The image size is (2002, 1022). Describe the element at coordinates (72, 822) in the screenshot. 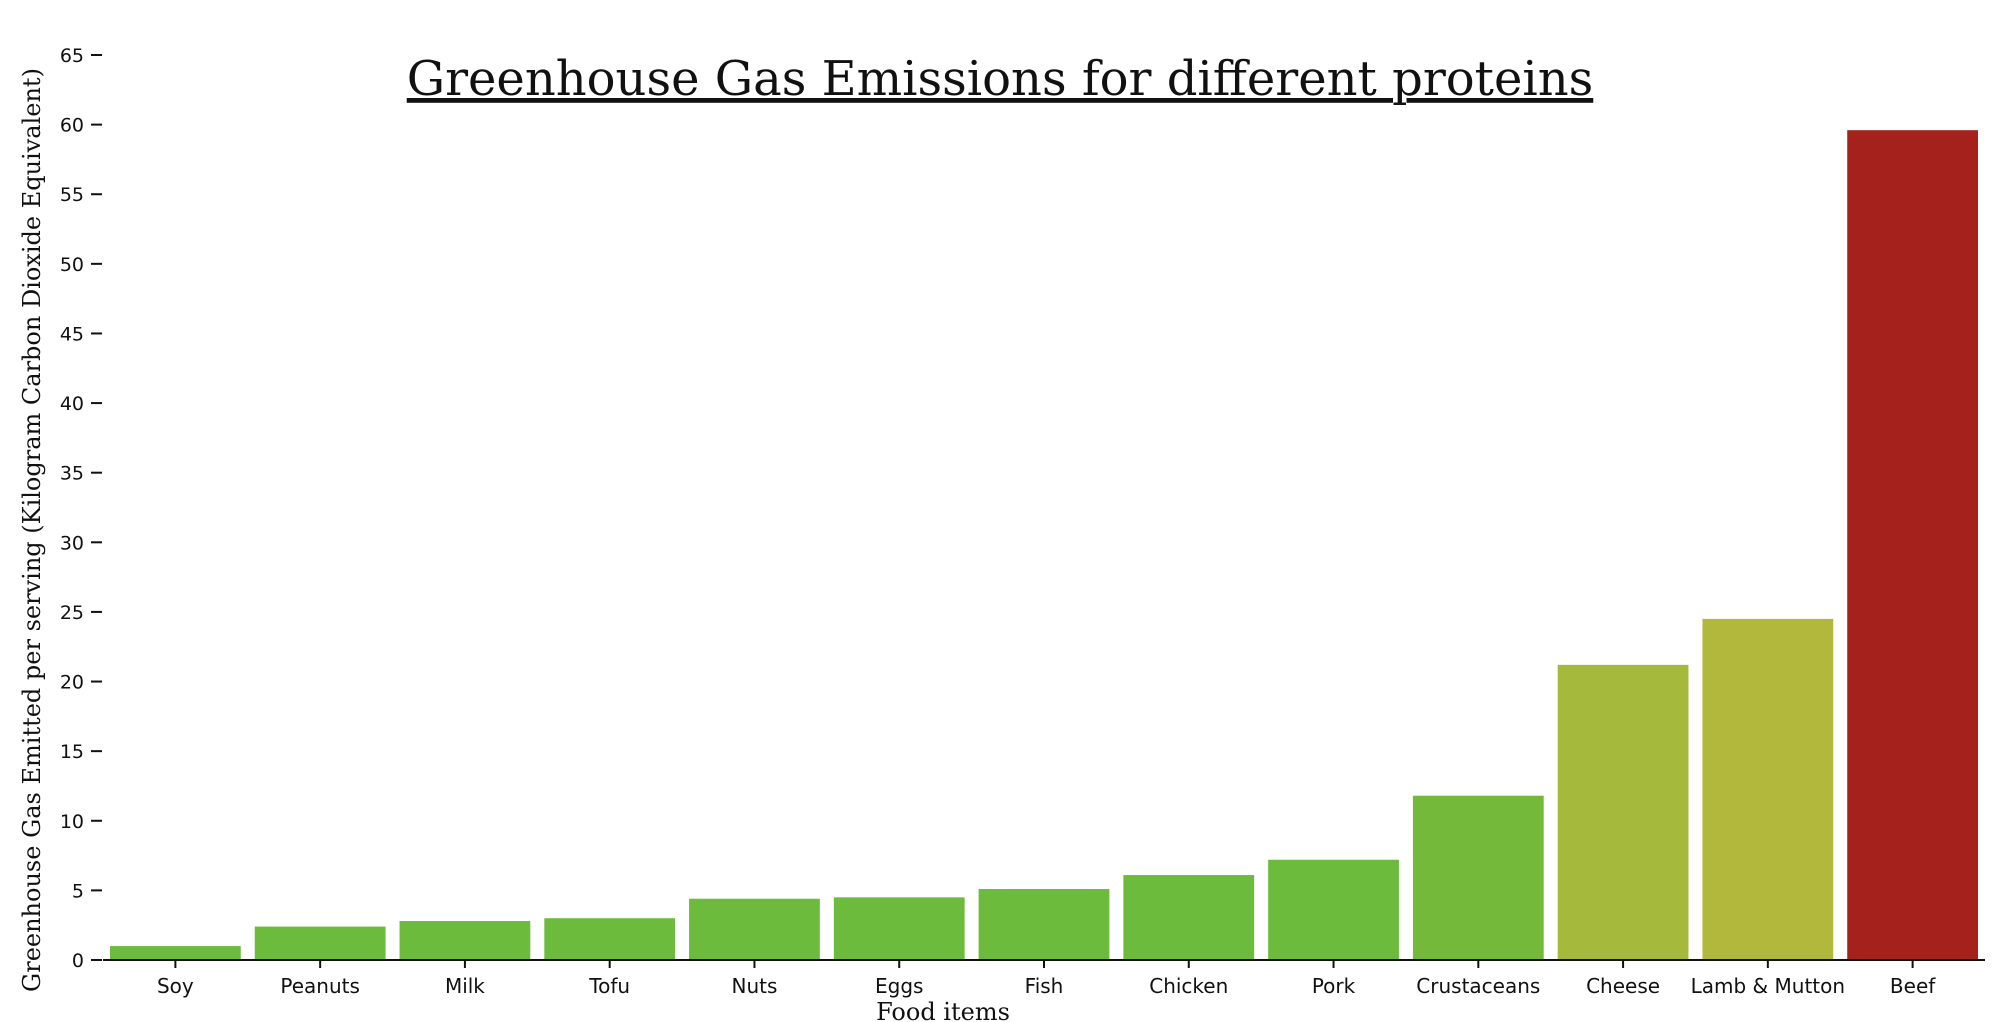

I see `y-tick-label: 10` at that location.